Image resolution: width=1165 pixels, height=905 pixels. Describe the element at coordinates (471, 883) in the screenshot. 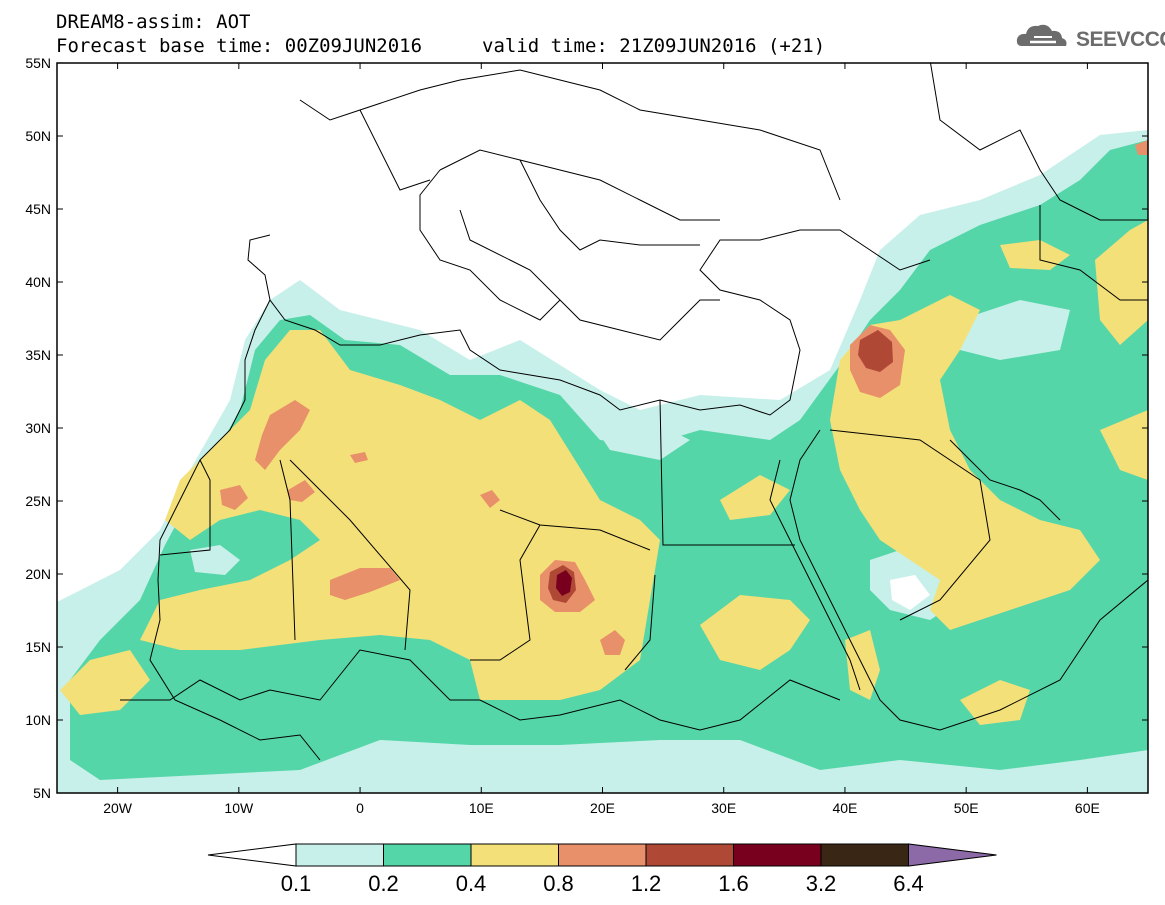

I see `colorbar-label: 0.4` at that location.